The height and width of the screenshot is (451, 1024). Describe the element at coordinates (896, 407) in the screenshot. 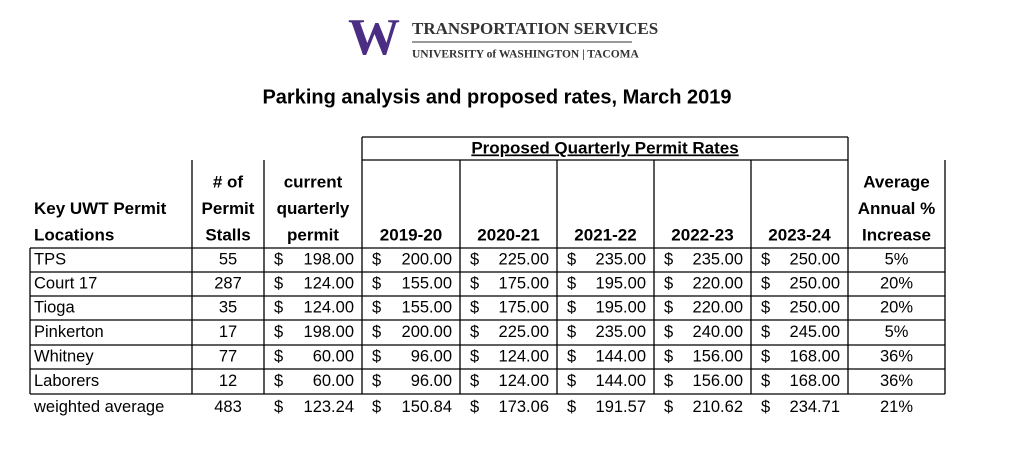

I see `cell-value: 21%` at that location.